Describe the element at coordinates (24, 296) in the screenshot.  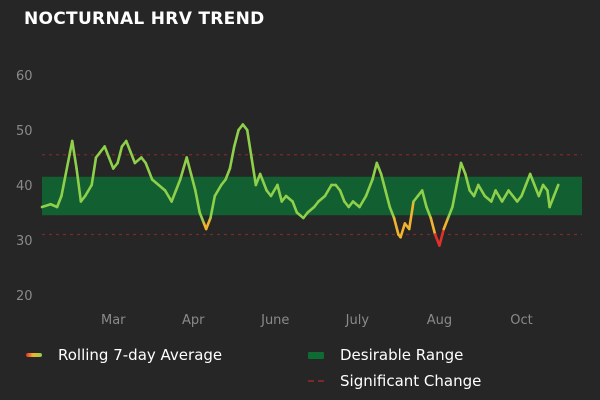
I see `y-tick-label-20: 20` at that location.